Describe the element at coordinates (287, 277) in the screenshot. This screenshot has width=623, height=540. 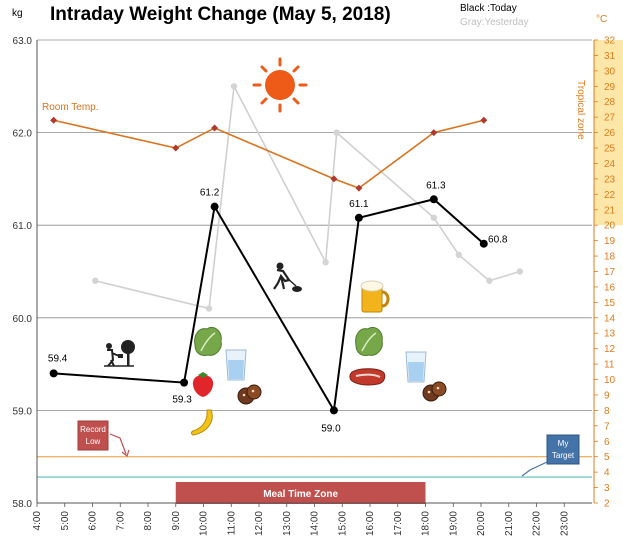
I see `gardening-icon` at that location.